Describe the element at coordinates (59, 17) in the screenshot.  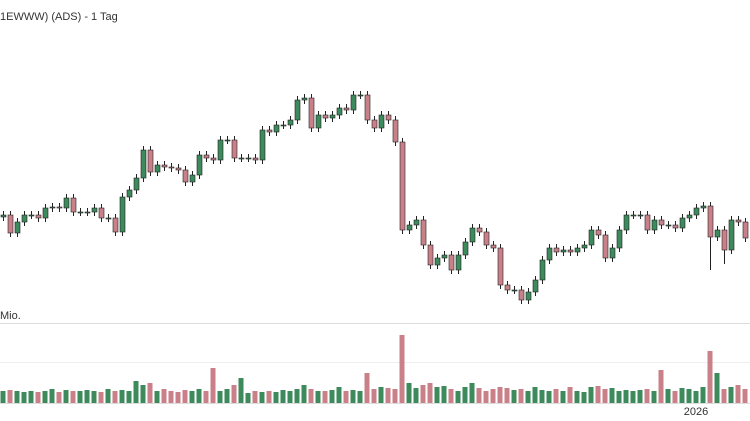
I see `chart-title: 1EWWW) (ADS) - 1 Tag` at that location.